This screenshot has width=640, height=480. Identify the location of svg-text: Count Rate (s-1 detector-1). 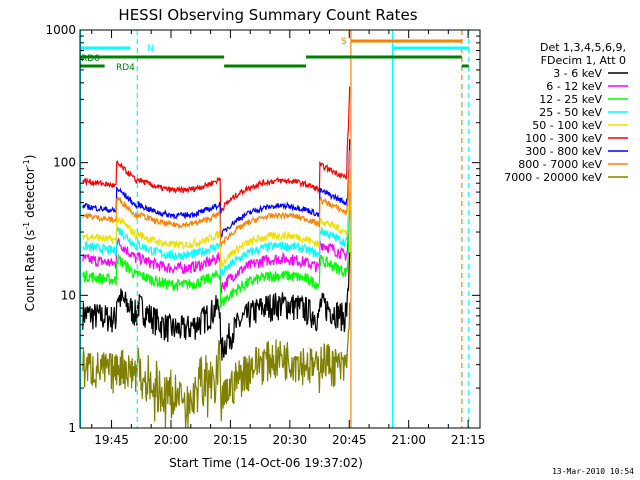
(29, 233).